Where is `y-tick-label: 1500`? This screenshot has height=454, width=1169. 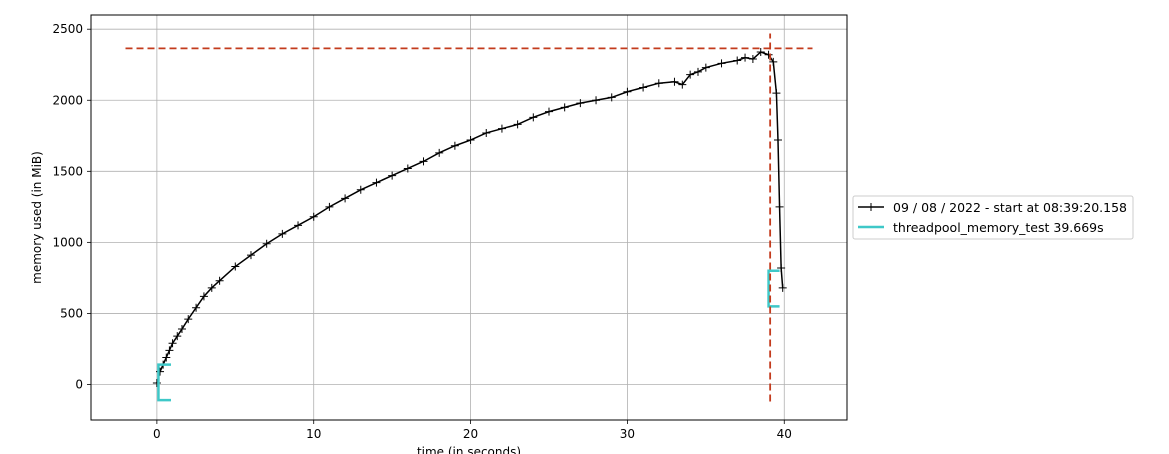
y-tick-label: 1500 is located at coordinates (67, 171).